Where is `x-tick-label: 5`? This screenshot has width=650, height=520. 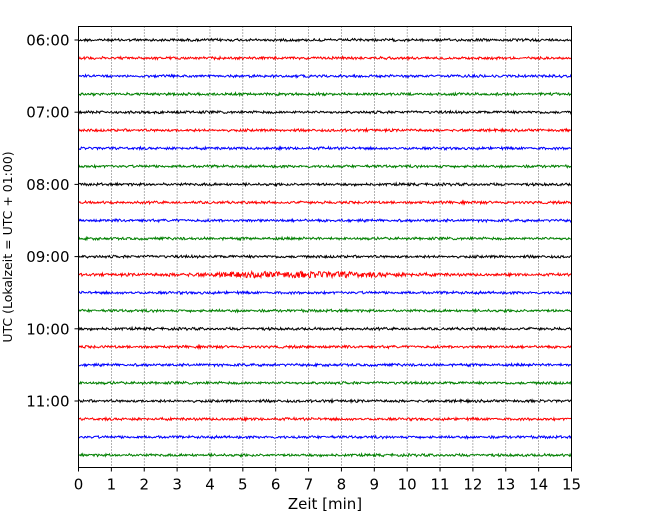
x-tick-label: 5 is located at coordinates (243, 485).